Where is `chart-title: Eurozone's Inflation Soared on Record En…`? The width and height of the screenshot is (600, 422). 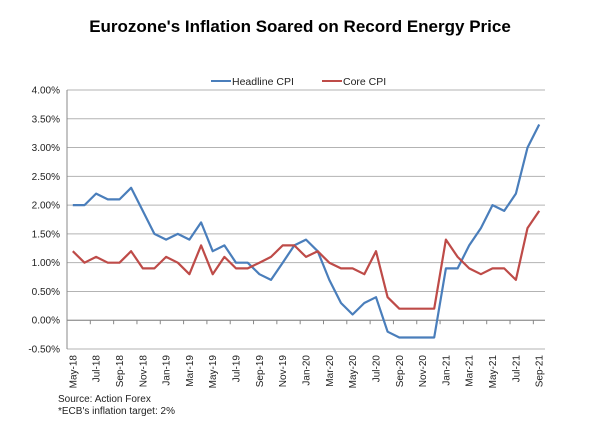
chart-title: Eurozone's Inflation Soared on Record En… is located at coordinates (300, 26).